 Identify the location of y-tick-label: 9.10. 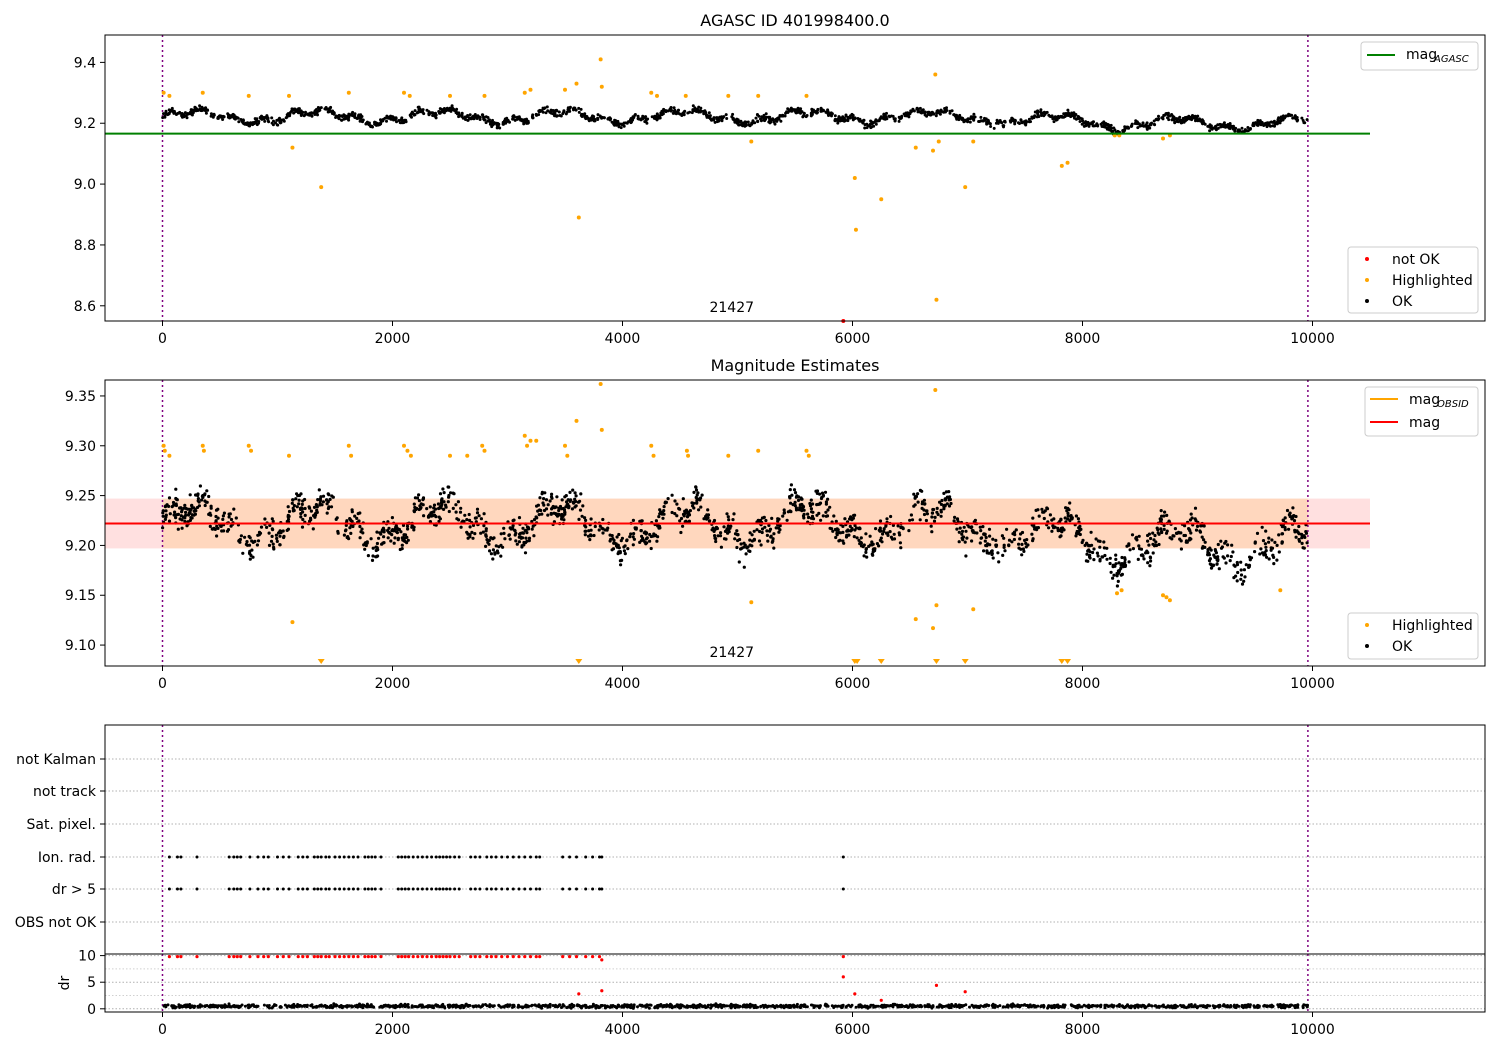
(80, 646).